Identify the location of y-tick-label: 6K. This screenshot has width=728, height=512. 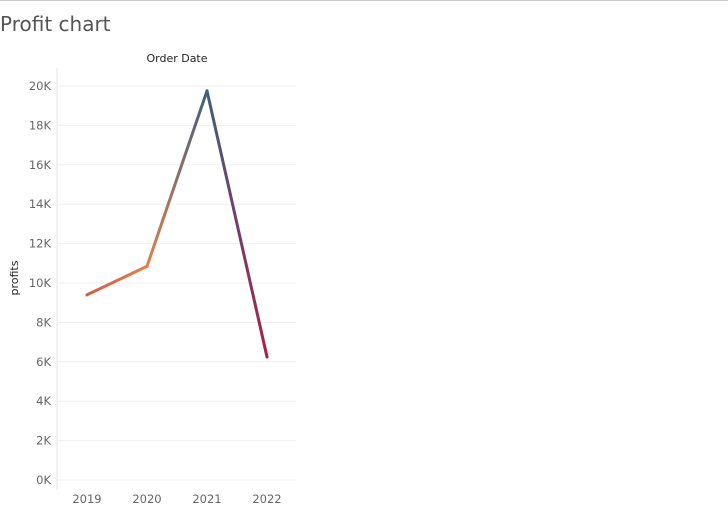
(43, 362).